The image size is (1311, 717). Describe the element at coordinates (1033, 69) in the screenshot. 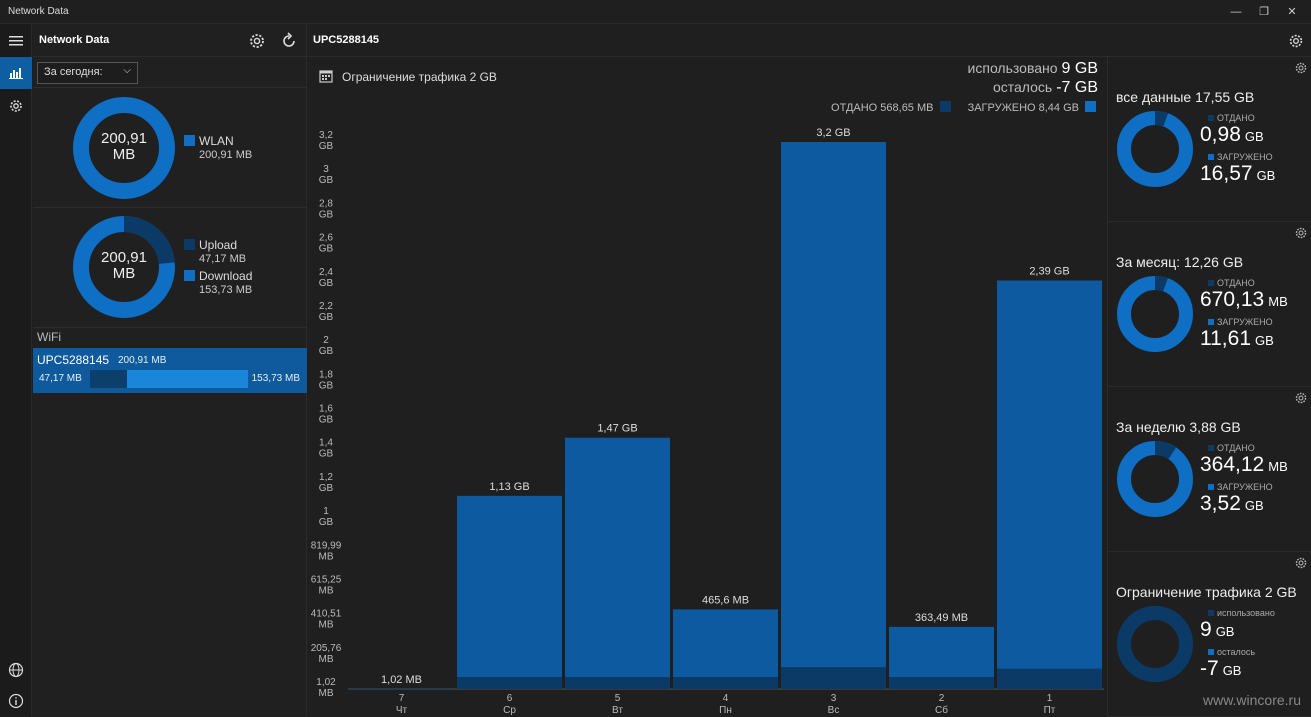

I see `used-summary: использовано 9 GB` at that location.